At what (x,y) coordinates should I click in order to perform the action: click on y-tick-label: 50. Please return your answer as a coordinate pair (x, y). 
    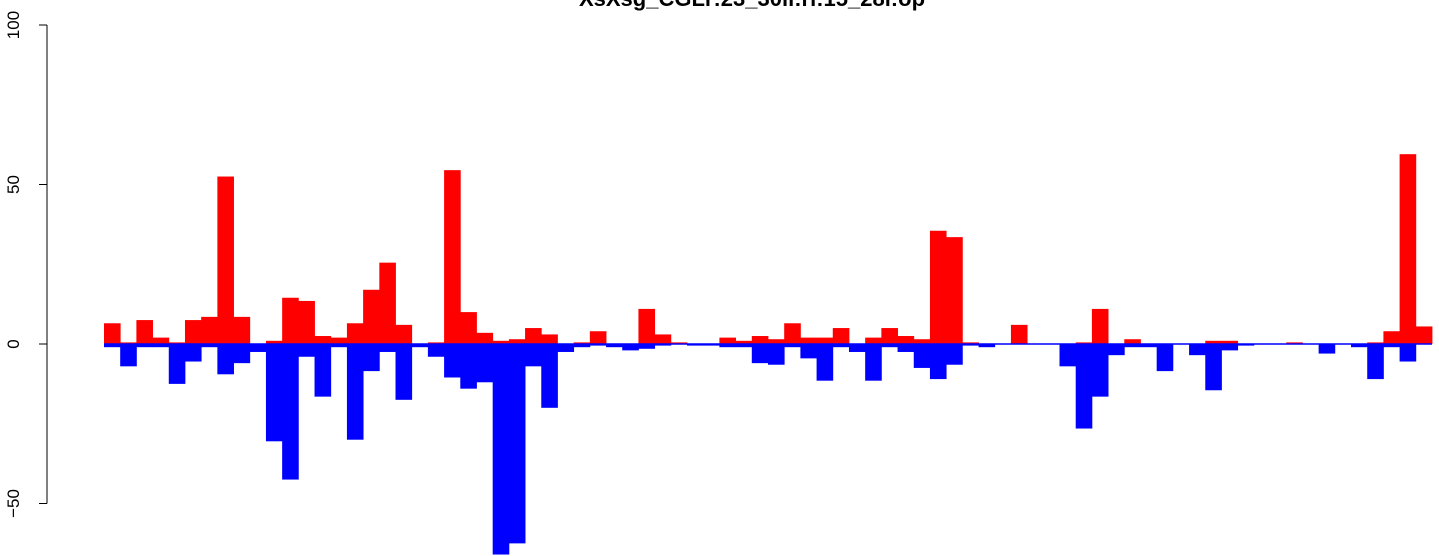
    Looking at the image, I should click on (13, 184).